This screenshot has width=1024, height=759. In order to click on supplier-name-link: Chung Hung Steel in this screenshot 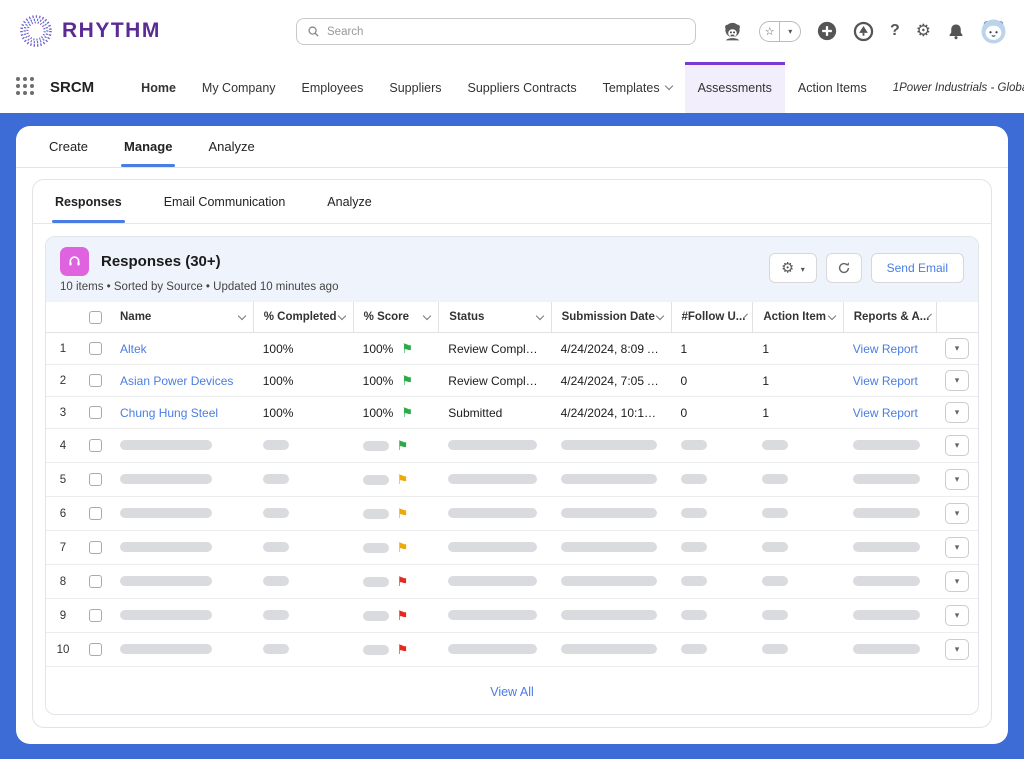, I will do `click(169, 412)`.